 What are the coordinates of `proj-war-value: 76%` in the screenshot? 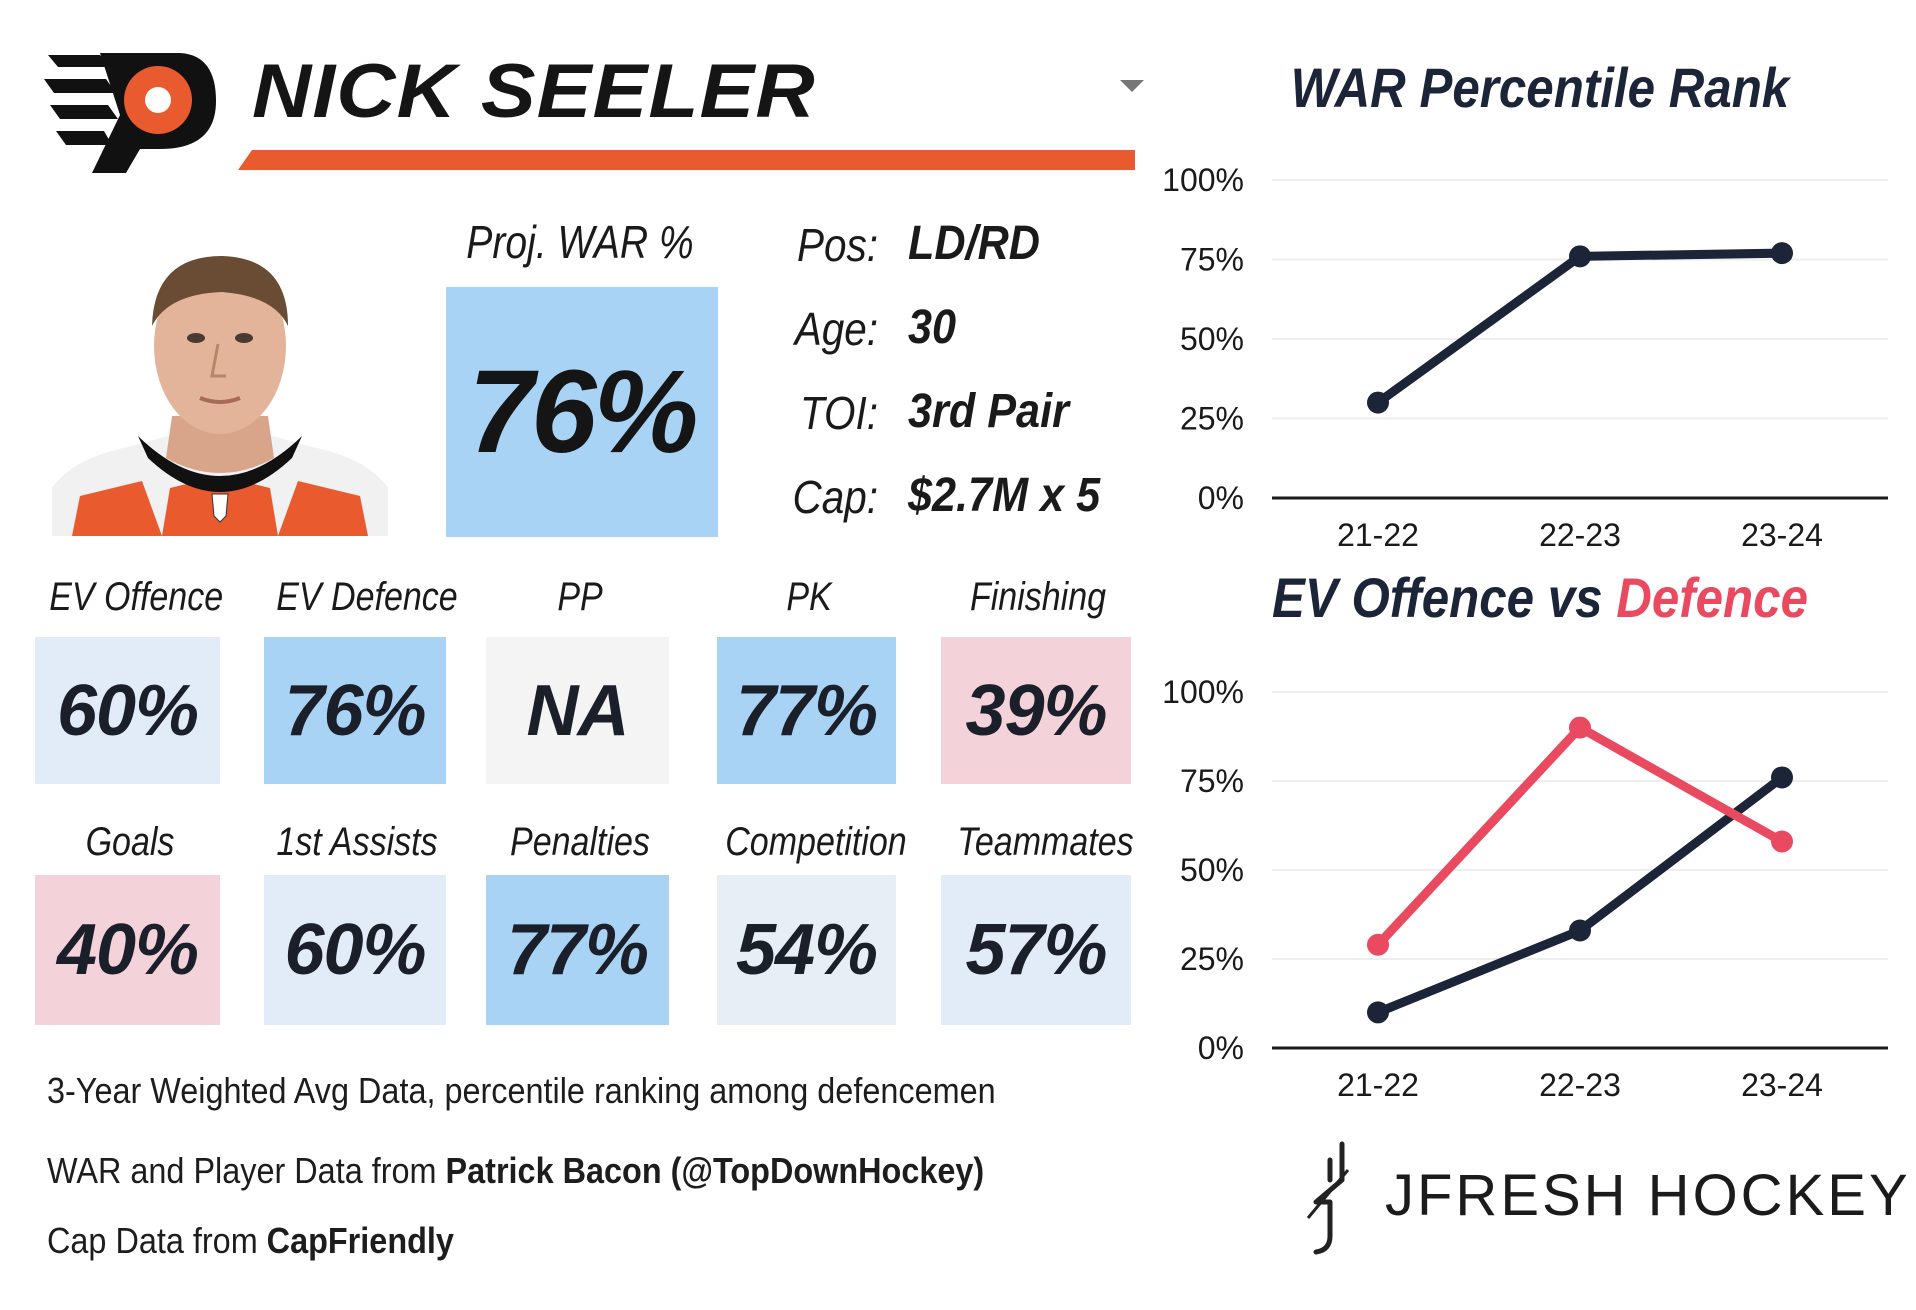 It's located at (583, 412).